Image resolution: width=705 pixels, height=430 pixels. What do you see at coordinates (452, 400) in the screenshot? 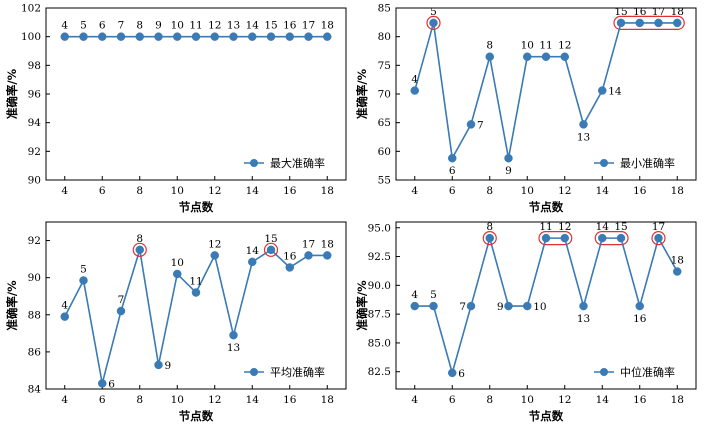
I see `x-tick-label: 6` at bounding box center [452, 400].